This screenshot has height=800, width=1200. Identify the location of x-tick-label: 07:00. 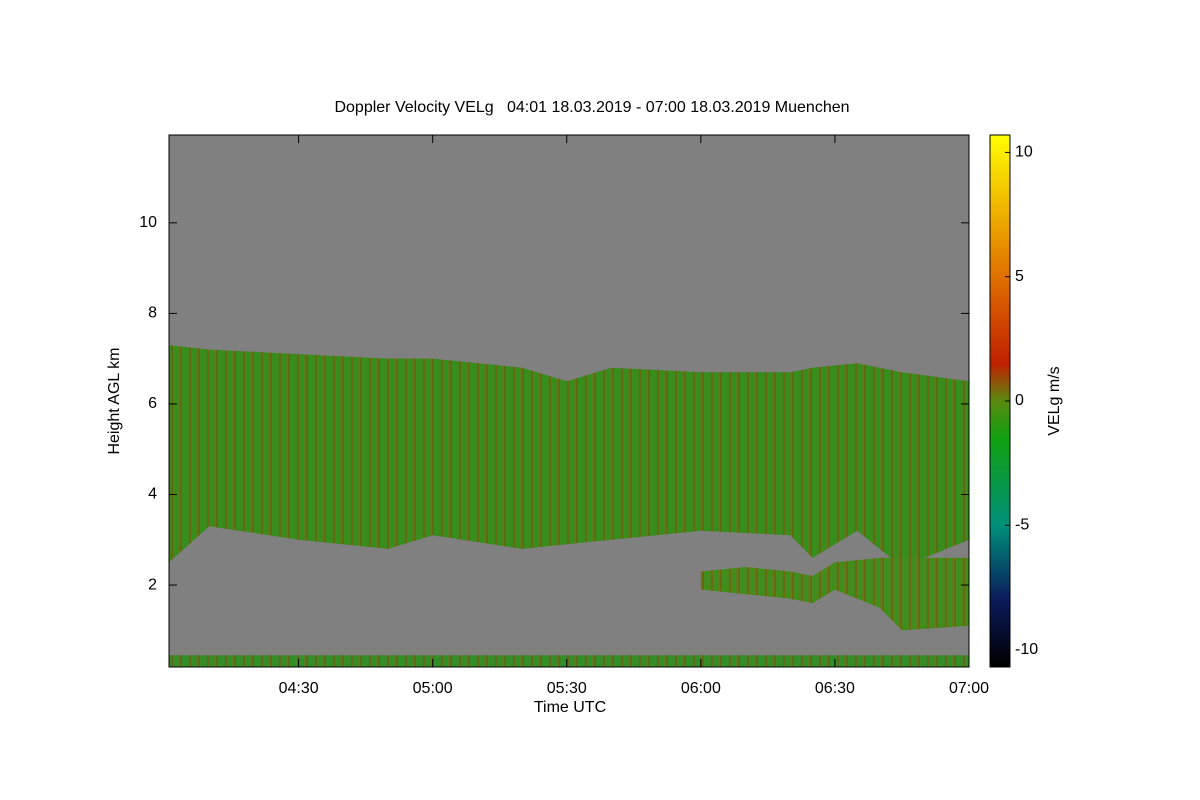
(969, 688).